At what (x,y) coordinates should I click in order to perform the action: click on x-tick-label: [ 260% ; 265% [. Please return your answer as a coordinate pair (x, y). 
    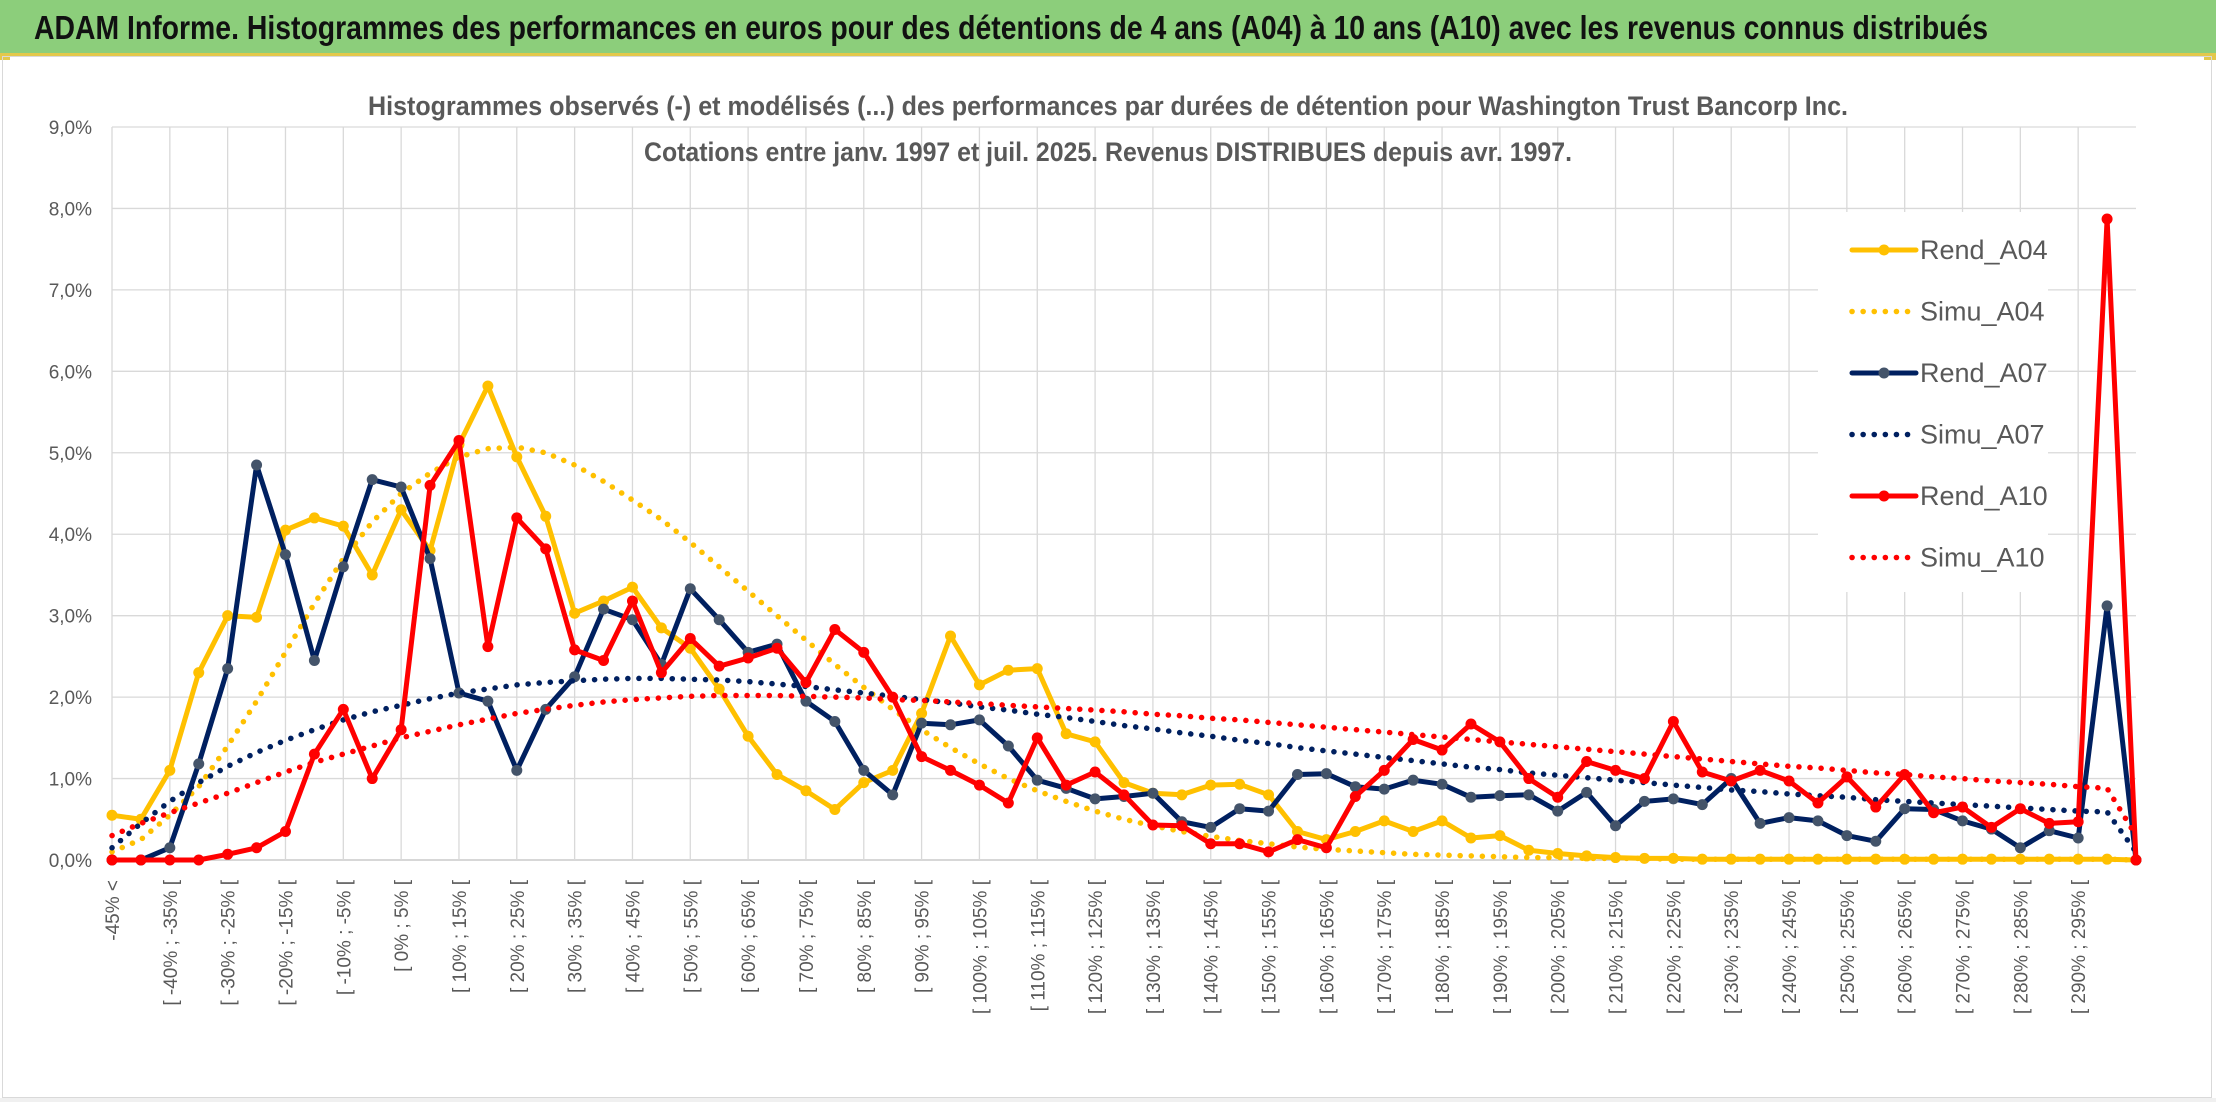
    Looking at the image, I should click on (1906, 946).